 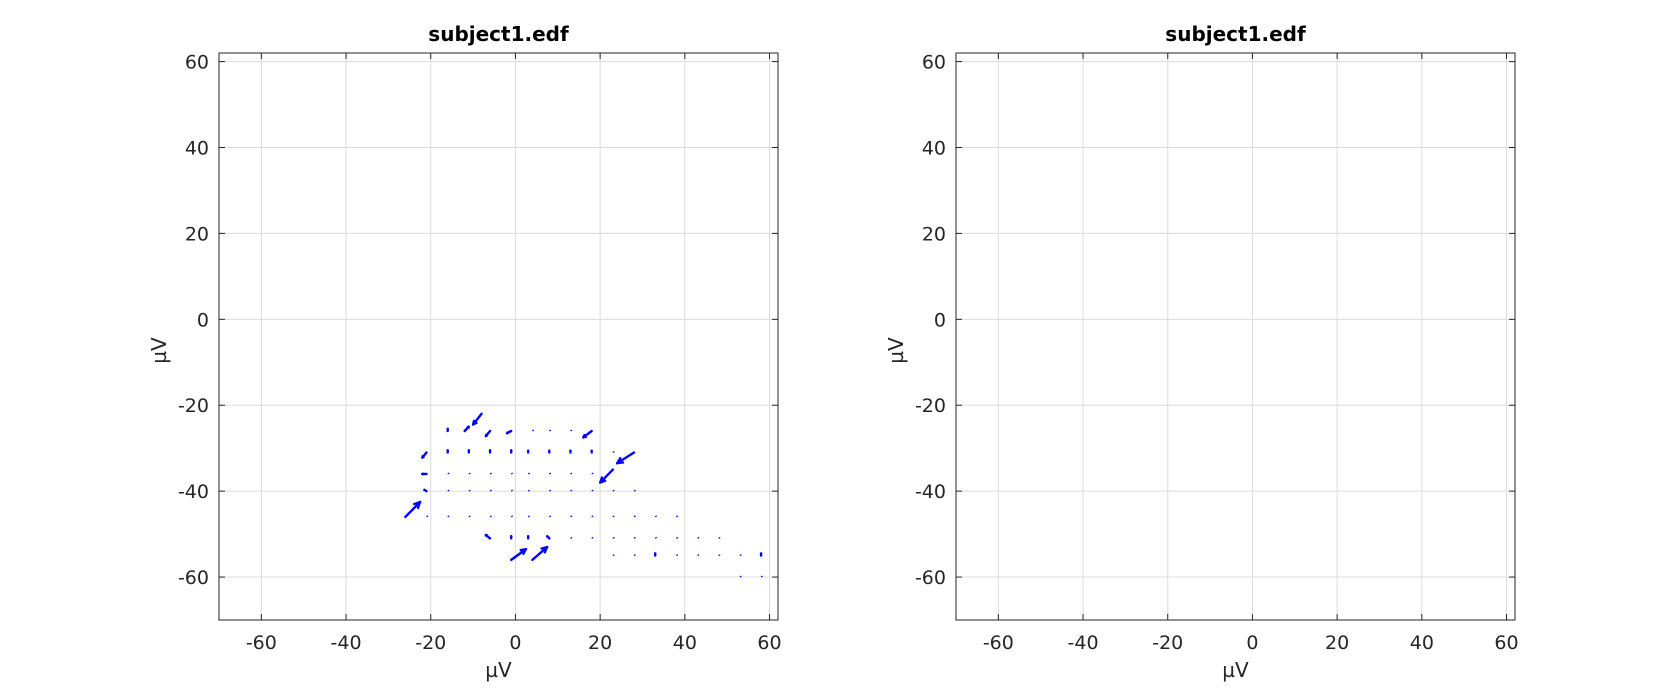 What do you see at coordinates (940, 320) in the screenshot?
I see `right-y-tick-label: 0` at bounding box center [940, 320].